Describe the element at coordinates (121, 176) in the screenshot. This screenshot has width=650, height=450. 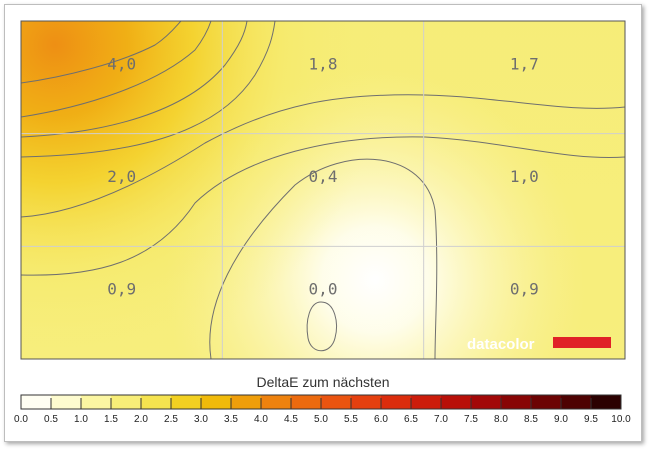
I see `cell-value-label: 2,0` at that location.